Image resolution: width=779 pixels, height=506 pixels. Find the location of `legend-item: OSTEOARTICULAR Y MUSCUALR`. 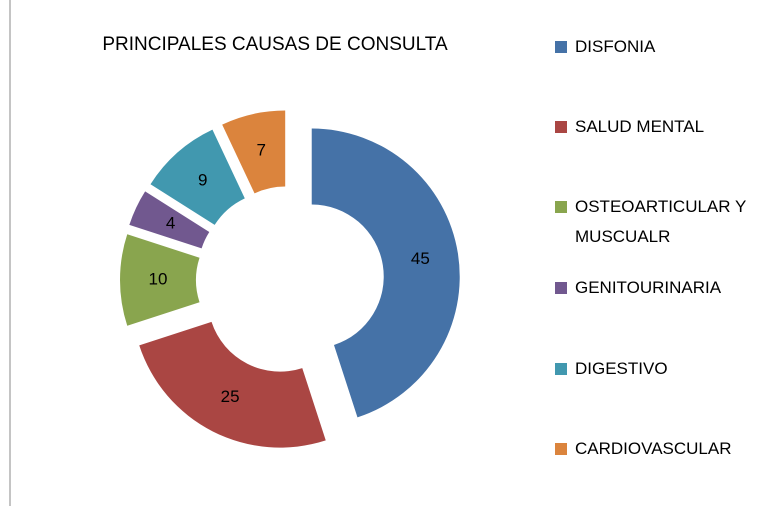

legend-item: OSTEOARTICULAR Y MUSCUALR is located at coordinates (660, 222).